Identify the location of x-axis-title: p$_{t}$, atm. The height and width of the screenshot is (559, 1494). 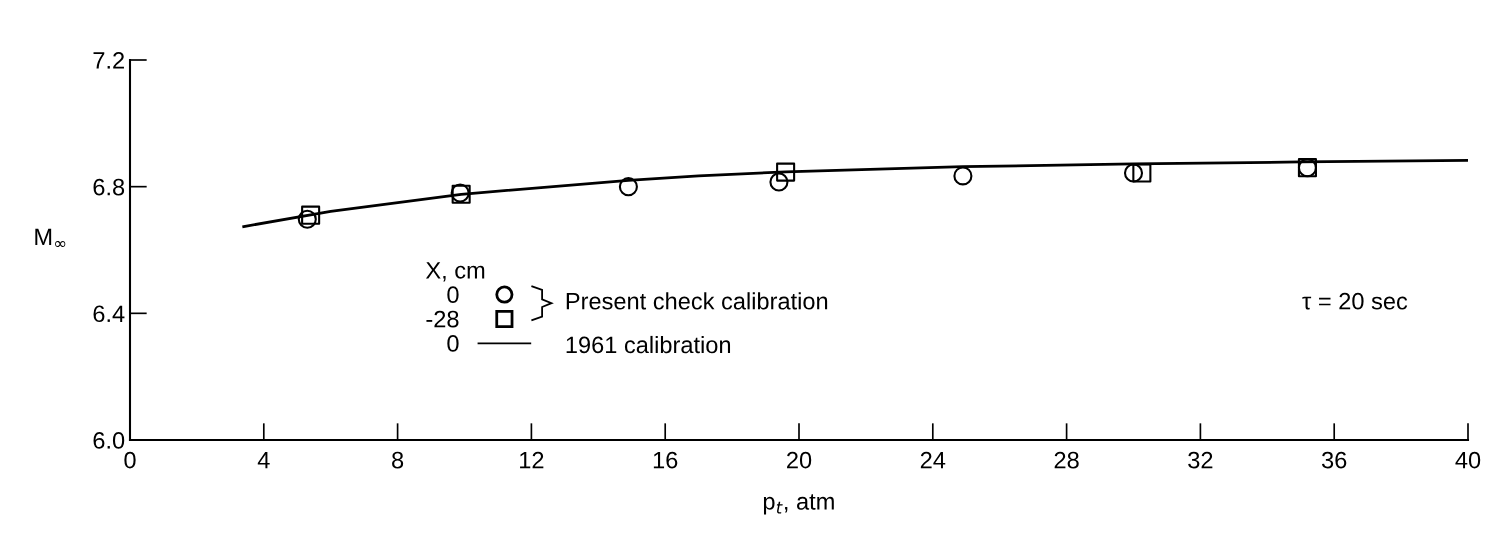
(798, 504).